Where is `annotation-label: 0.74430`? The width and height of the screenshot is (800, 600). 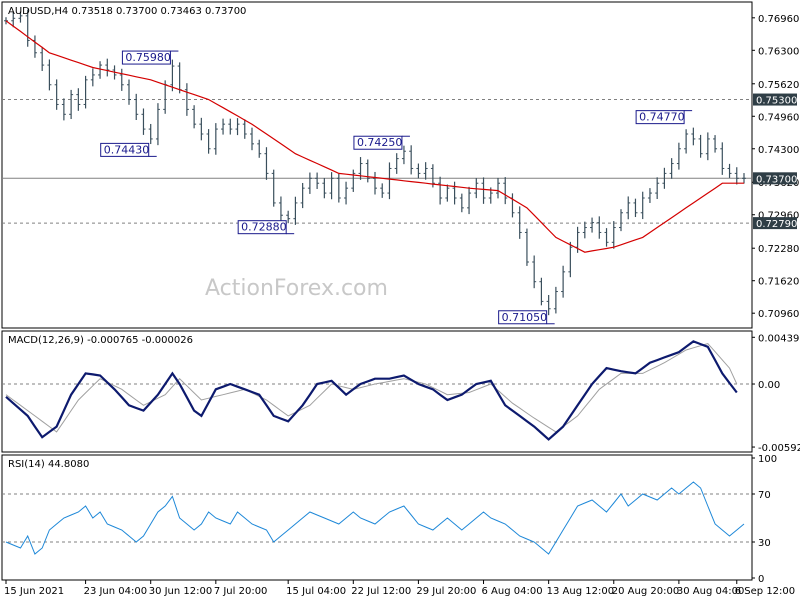
annotation-label: 0.74430 is located at coordinates (126, 149).